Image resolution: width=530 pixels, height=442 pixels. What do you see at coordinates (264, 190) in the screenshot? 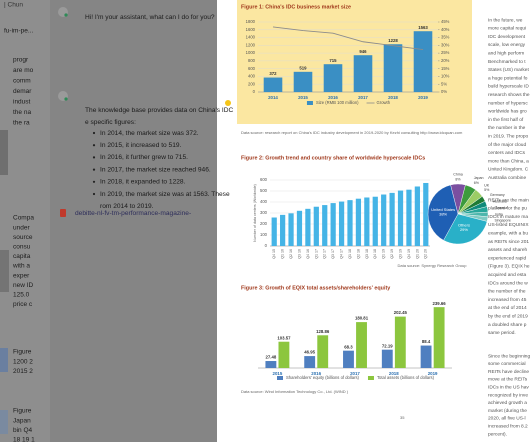
I see `y-tick-label: 500` at bounding box center [264, 190].